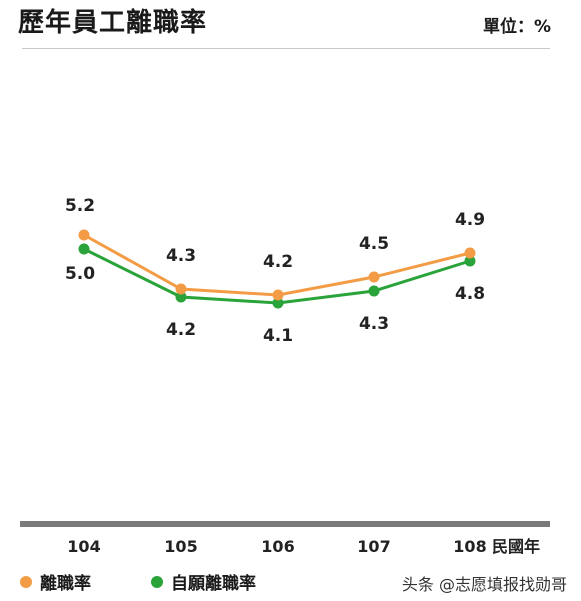  Describe the element at coordinates (80, 274) in the screenshot. I see `data-label-voluntary-104: 5.0` at that location.